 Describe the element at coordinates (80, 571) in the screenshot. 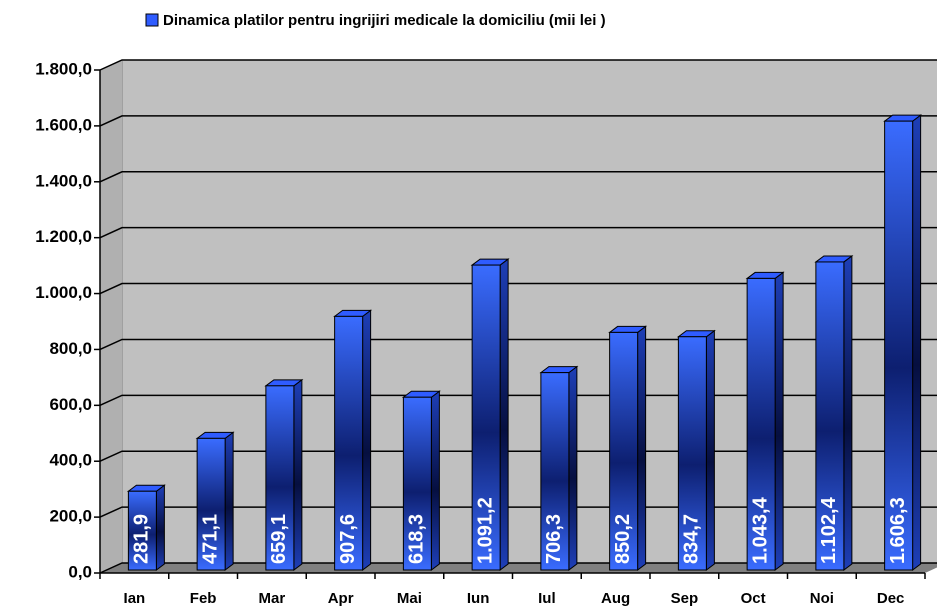

I see `y-tick-label: 0,0` at that location.